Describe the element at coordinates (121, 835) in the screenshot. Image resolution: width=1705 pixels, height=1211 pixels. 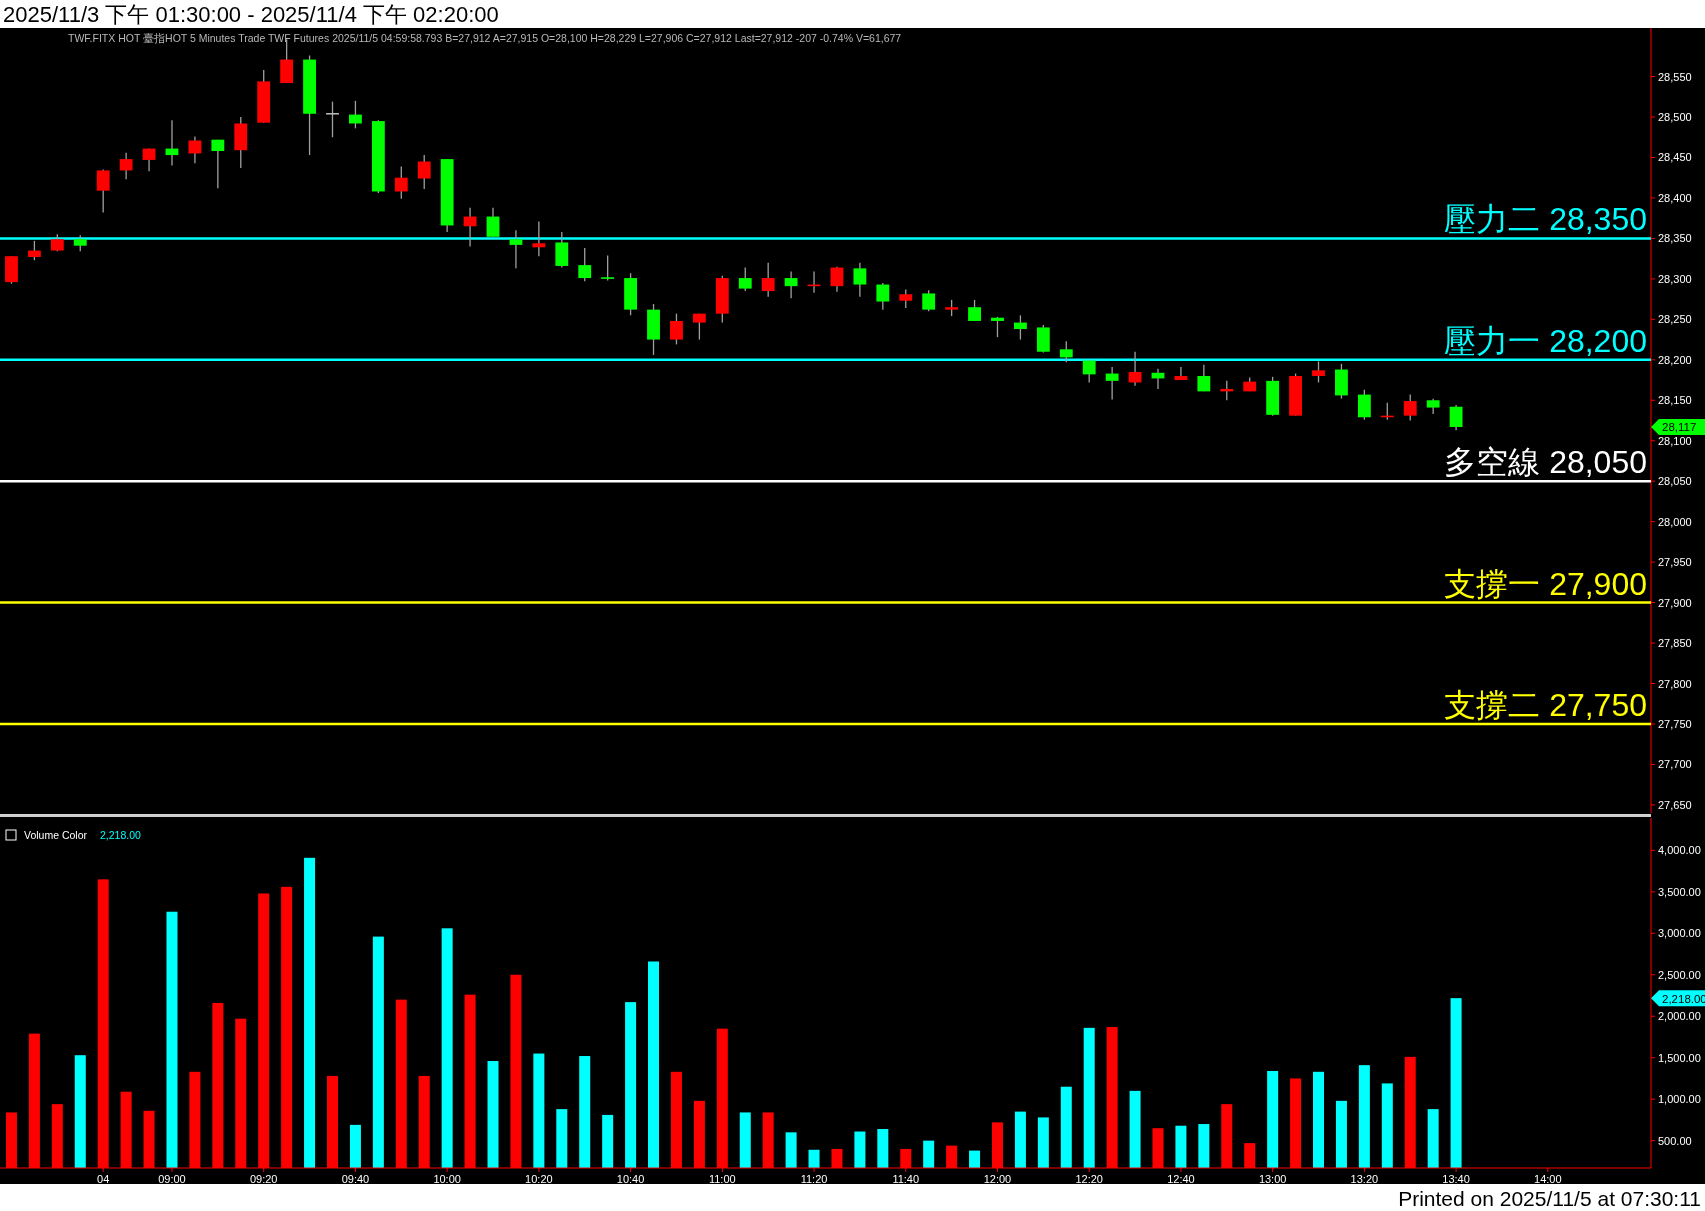
I see `annotation: 2,218.00` at that location.